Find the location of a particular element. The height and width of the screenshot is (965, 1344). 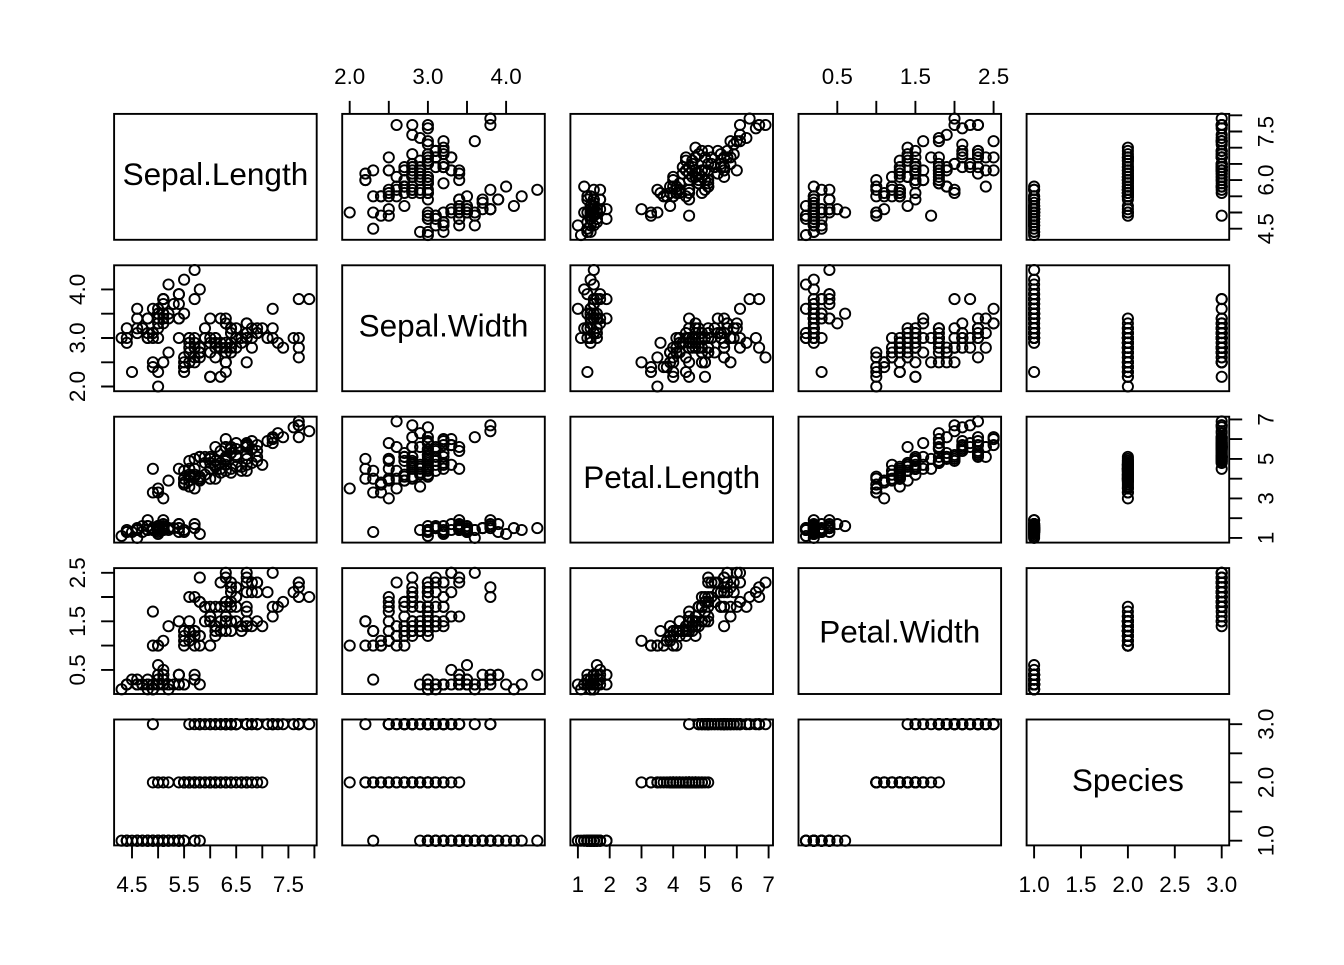

svg-text: 5.5 is located at coordinates (184, 884).